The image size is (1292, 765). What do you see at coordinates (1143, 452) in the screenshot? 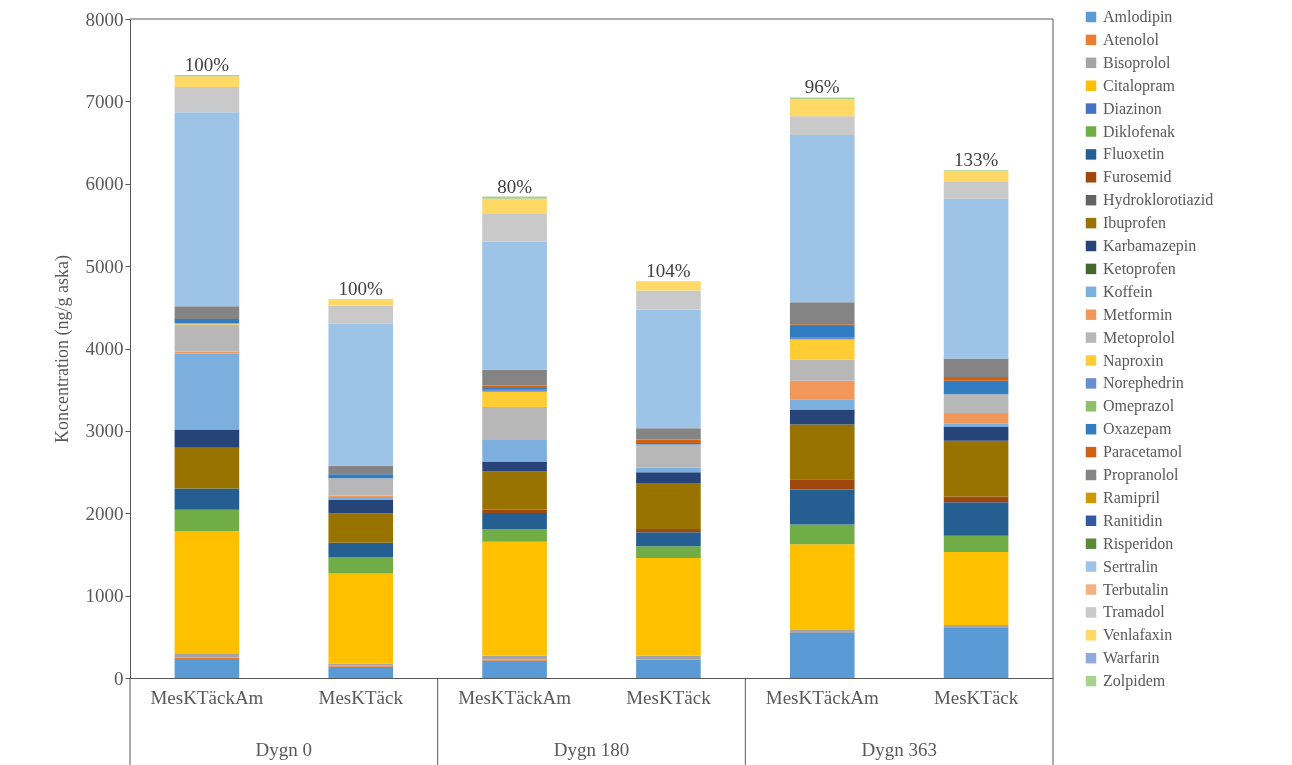
I see `legend-label: Paracetamol` at bounding box center [1143, 452].